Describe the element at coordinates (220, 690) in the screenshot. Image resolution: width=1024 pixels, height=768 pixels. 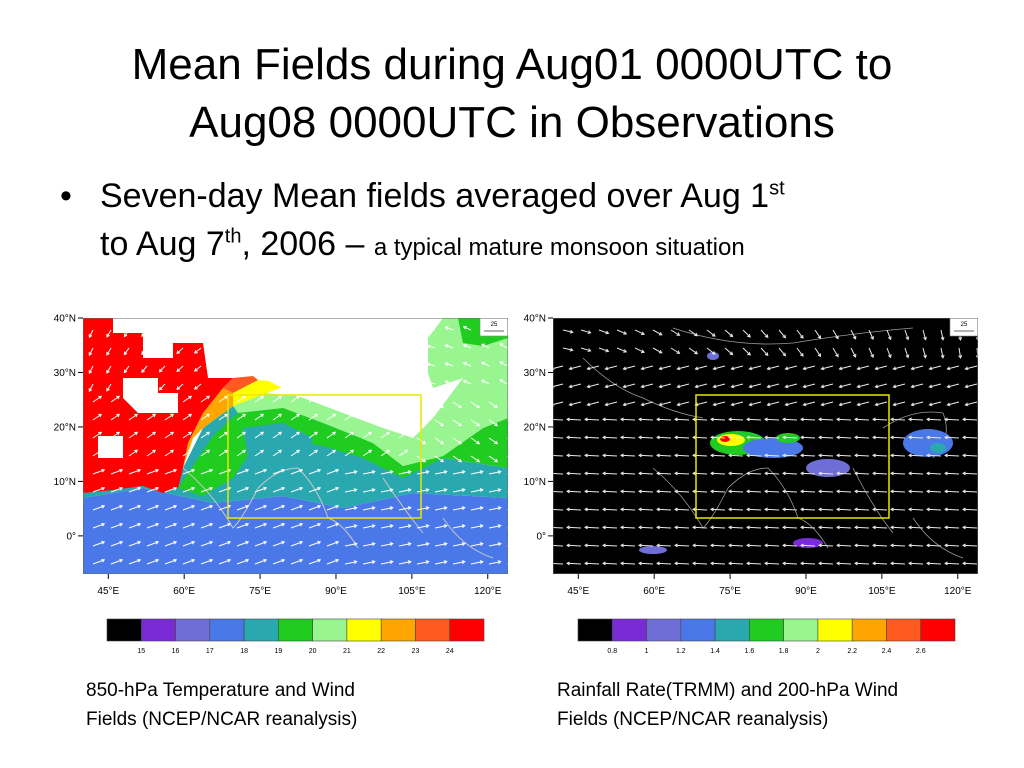
I see `temperature-caption-line-1: 850-hPa Temperature and Wind` at that location.